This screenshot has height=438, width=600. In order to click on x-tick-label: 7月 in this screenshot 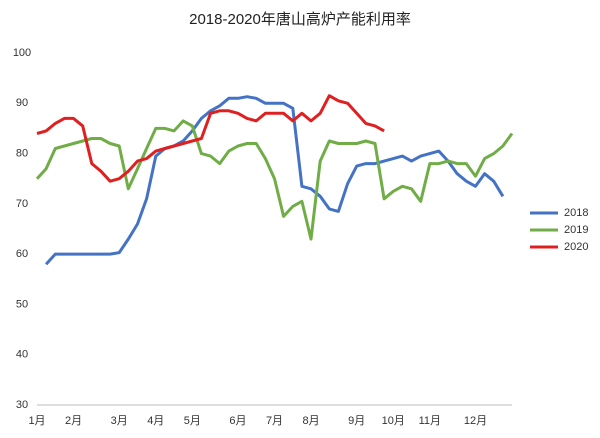, I will do `click(274, 421)`.